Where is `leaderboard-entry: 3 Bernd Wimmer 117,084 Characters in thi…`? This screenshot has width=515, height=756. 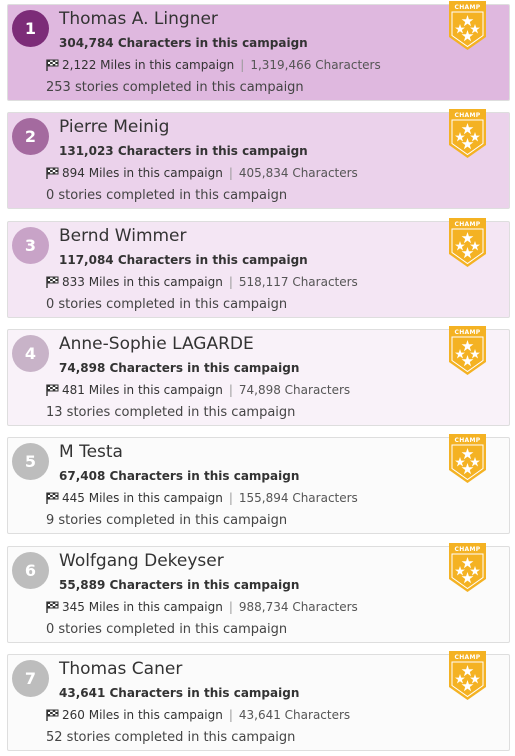
leaderboard-entry: 3 Bernd Wimmer 117,084 Characters in thi… is located at coordinates (258, 268).